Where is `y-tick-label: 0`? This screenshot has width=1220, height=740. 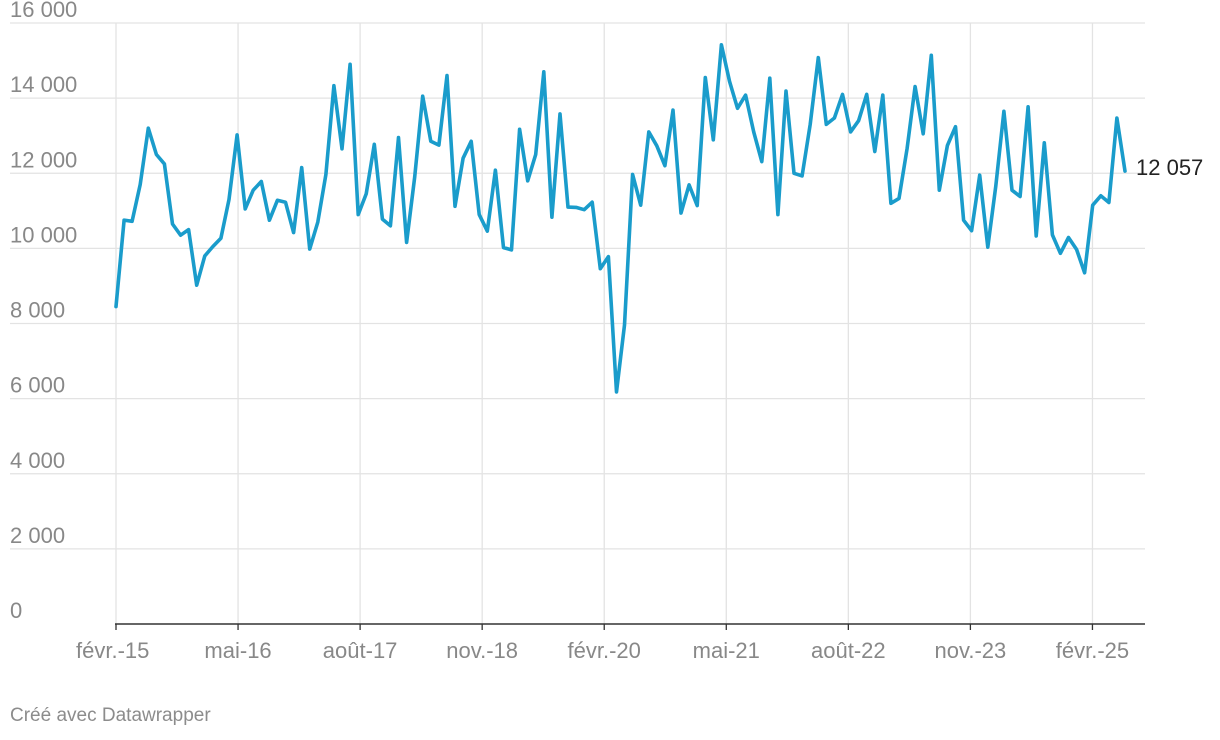
y-tick-label: 0 is located at coordinates (16, 610).